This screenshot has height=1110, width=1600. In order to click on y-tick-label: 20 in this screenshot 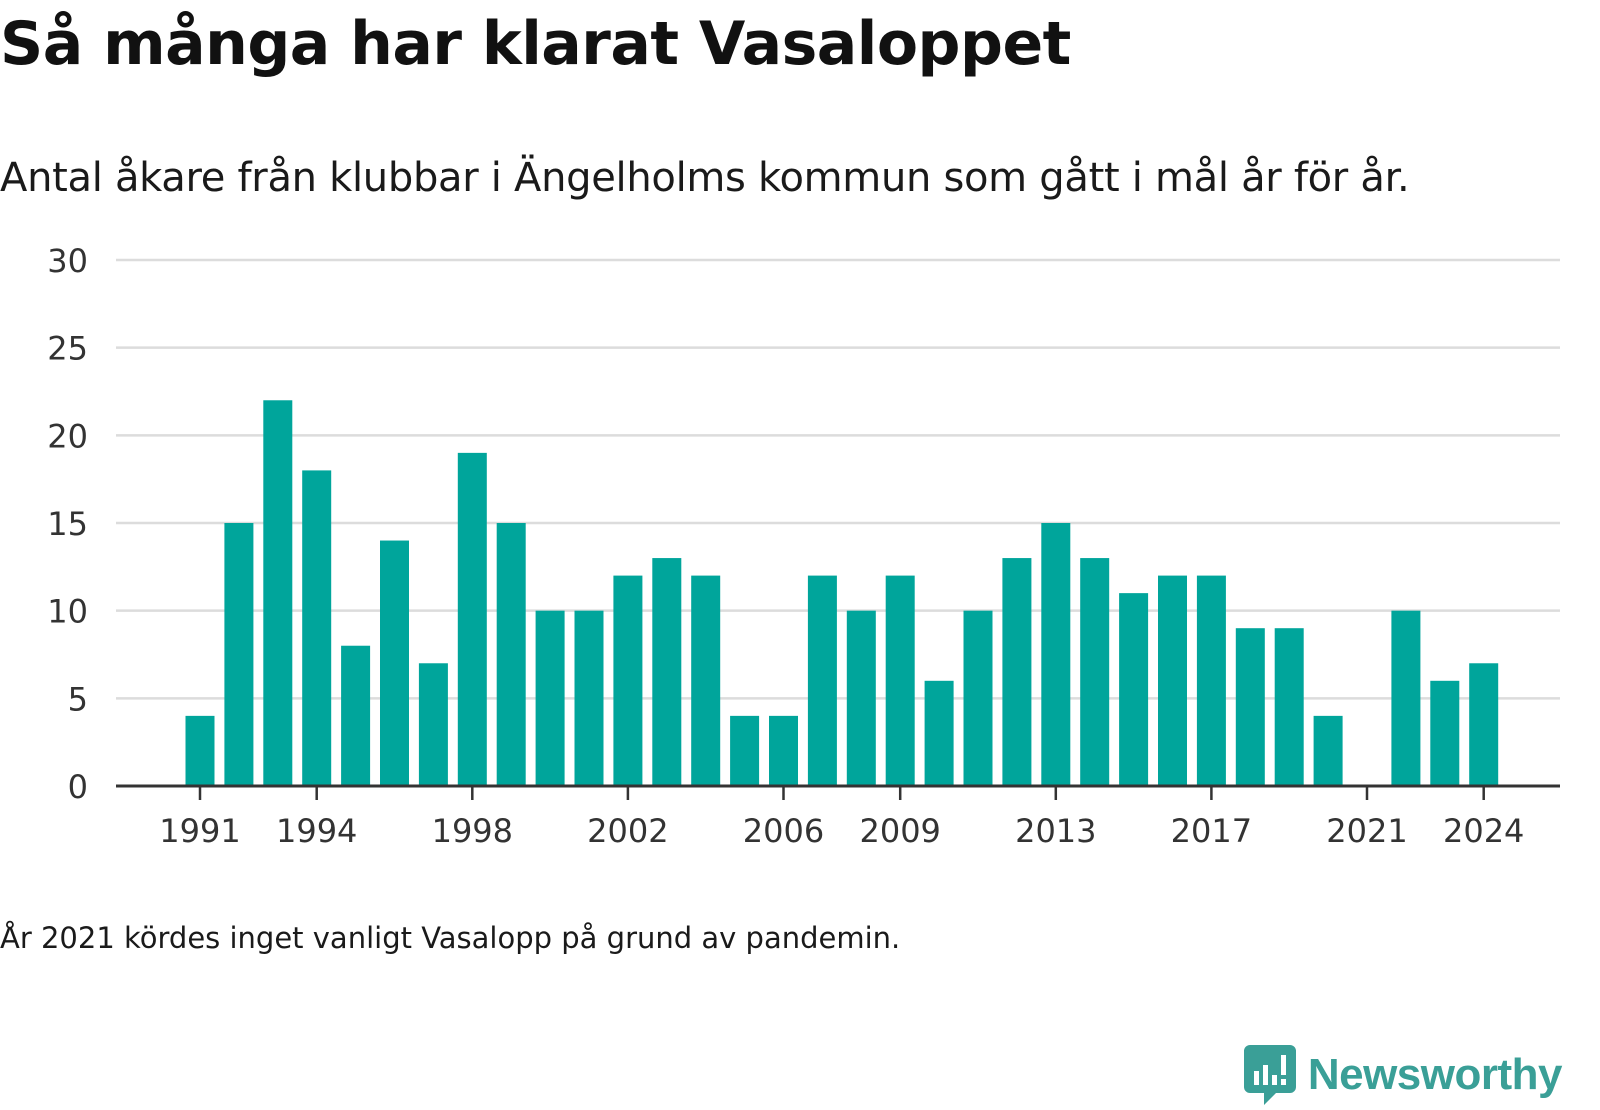, I will do `click(67, 436)`.